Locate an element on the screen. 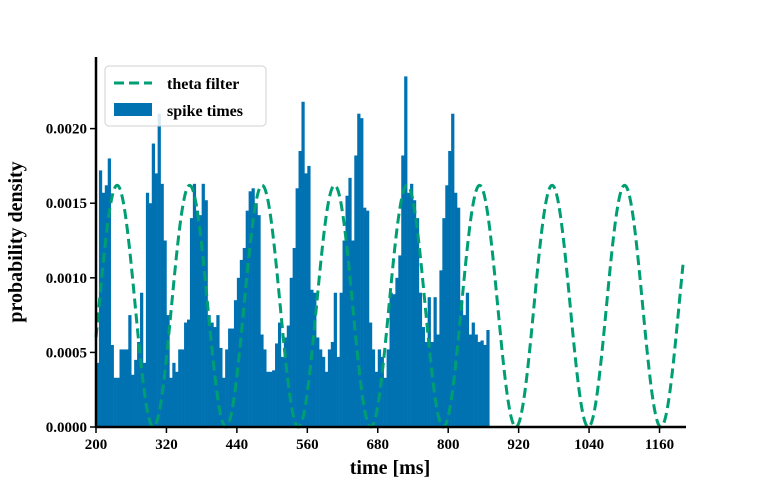 This screenshot has height=480, width=760. y-ticks: 0.0000 0.0005 0.0010 0.0015 0.0020 is located at coordinates (71, 279).